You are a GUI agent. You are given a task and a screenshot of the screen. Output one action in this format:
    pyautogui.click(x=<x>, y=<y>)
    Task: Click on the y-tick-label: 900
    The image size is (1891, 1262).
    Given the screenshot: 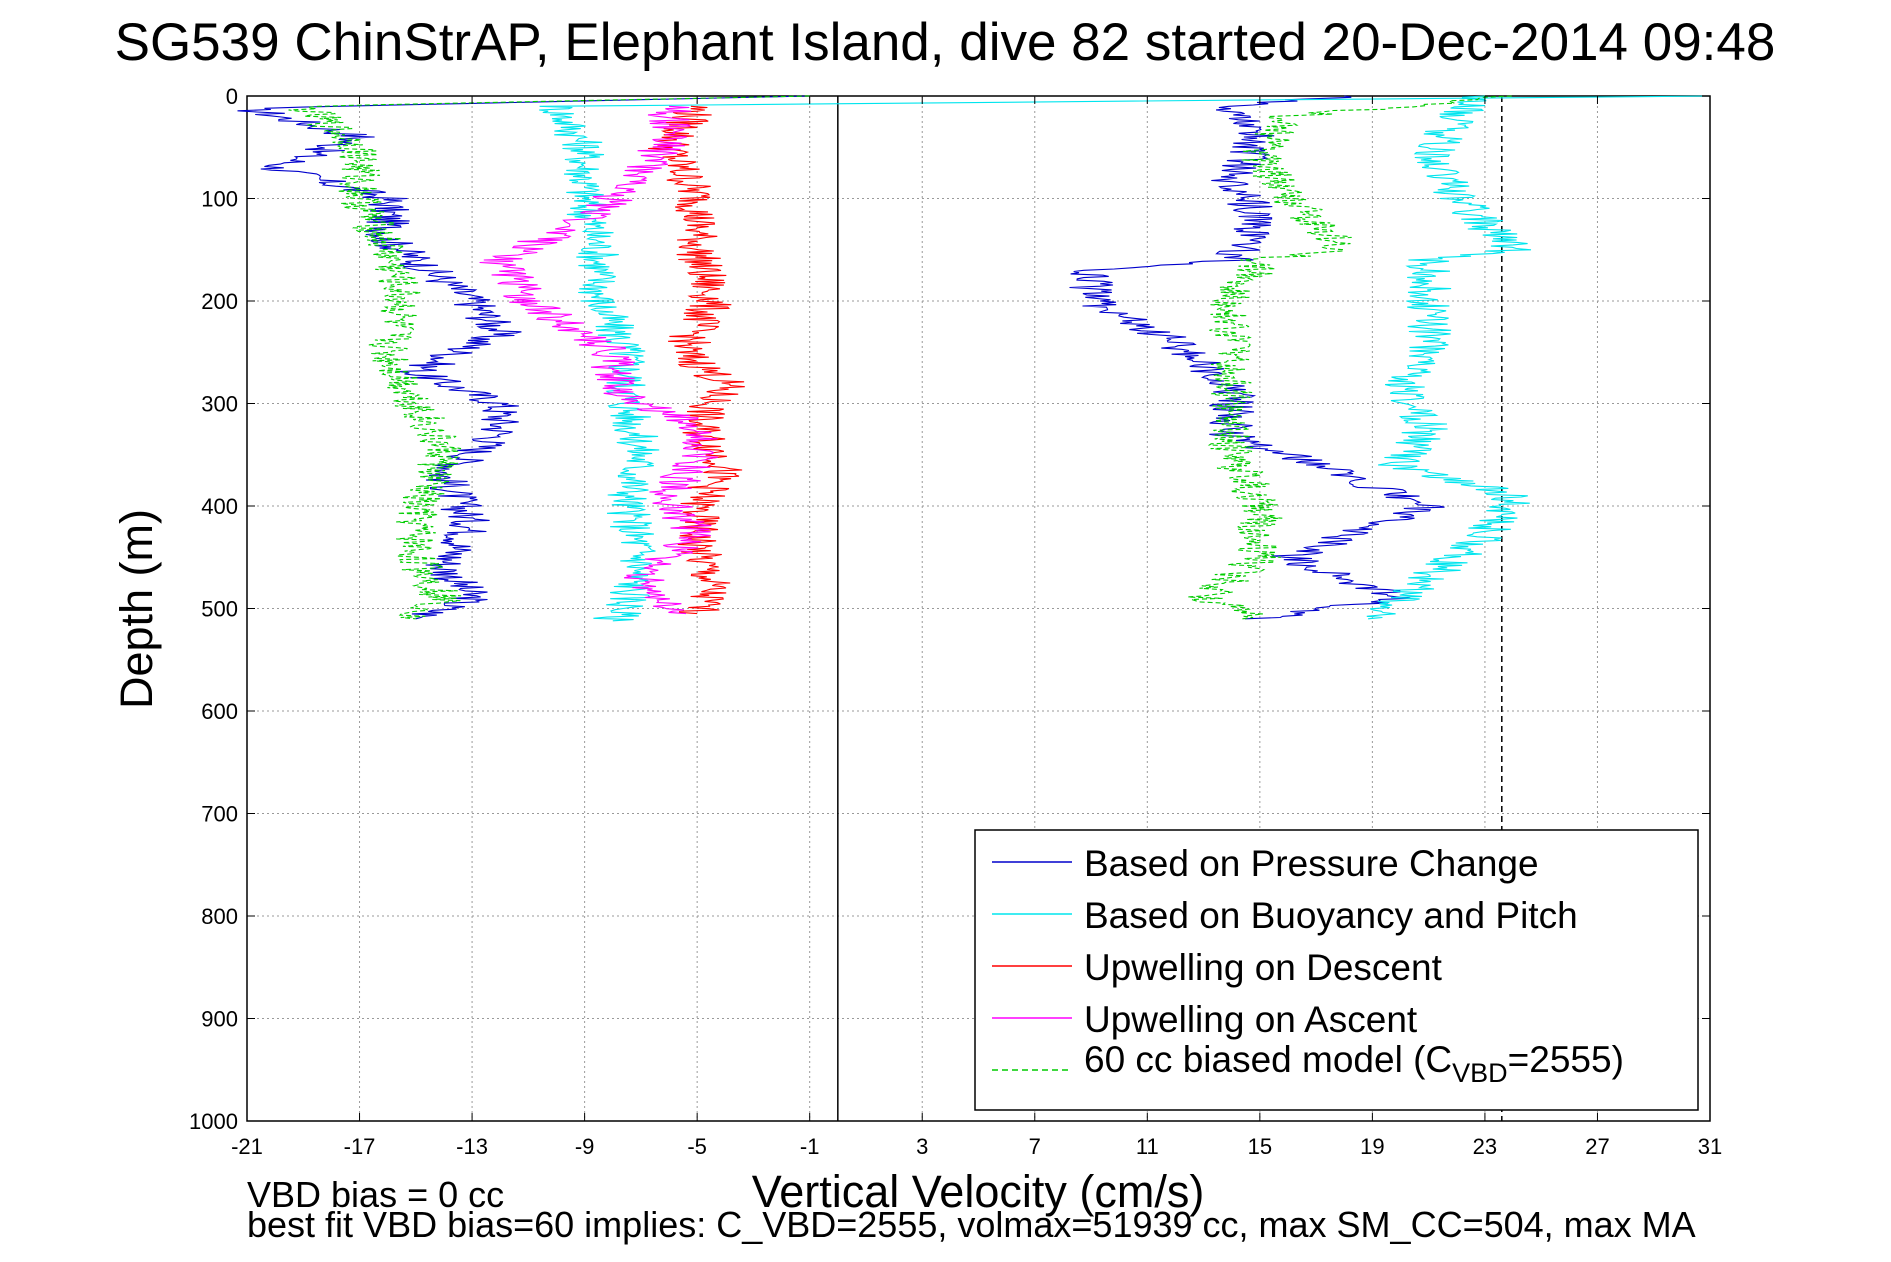 What is the action you would take?
    pyautogui.click(x=219, y=1019)
    